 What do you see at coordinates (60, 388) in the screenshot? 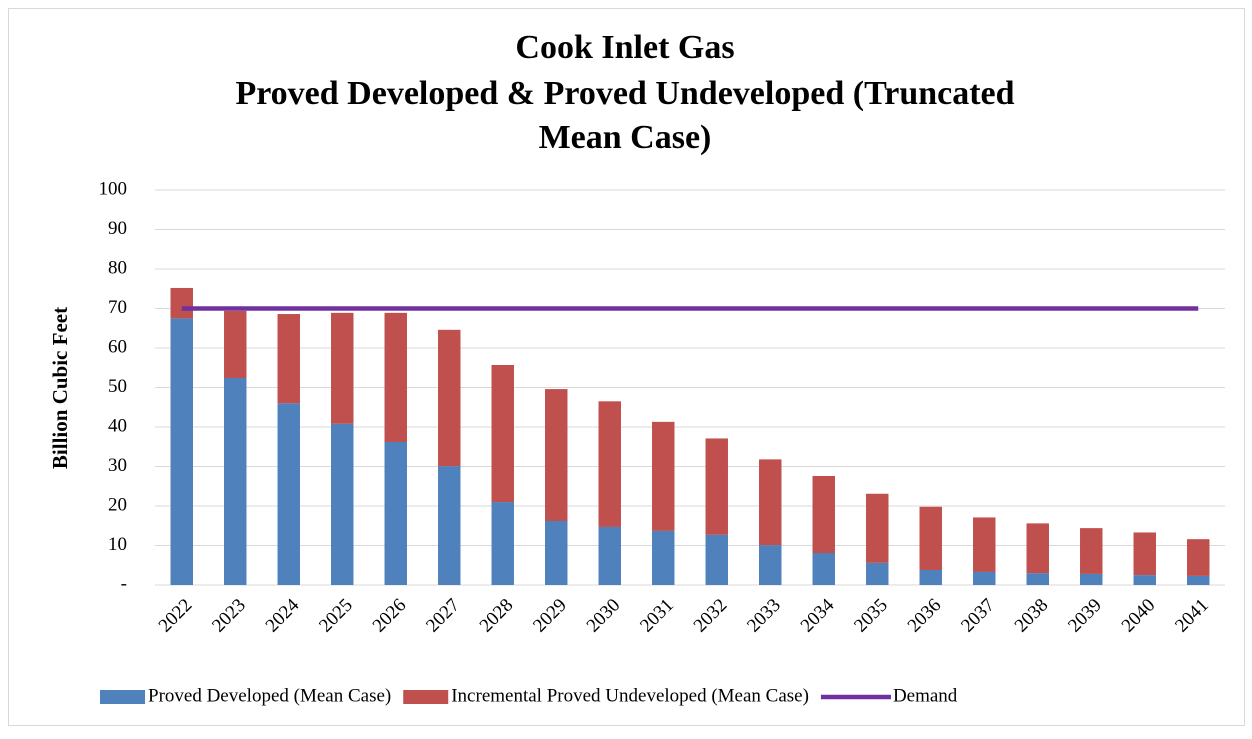
I see `y-axis-label: Billion Cubic Feet` at bounding box center [60, 388].